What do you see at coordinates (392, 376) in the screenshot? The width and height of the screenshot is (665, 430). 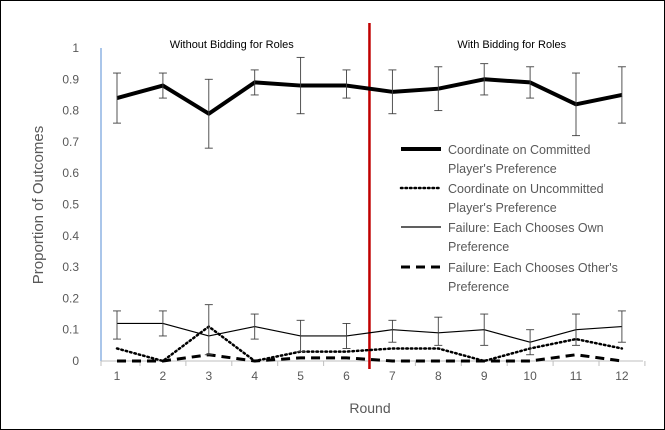 I see `x-tick-label: 7` at bounding box center [392, 376].